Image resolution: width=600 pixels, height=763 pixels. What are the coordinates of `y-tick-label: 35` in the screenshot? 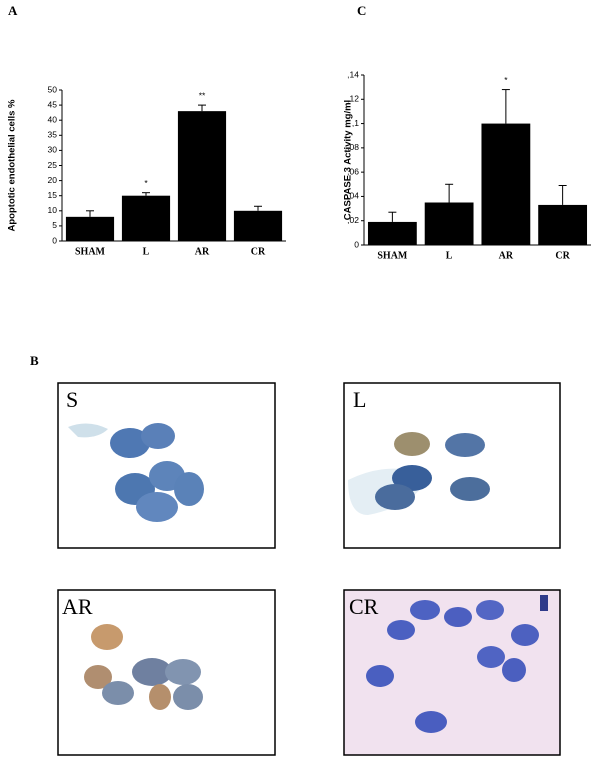 It's located at (53, 135).